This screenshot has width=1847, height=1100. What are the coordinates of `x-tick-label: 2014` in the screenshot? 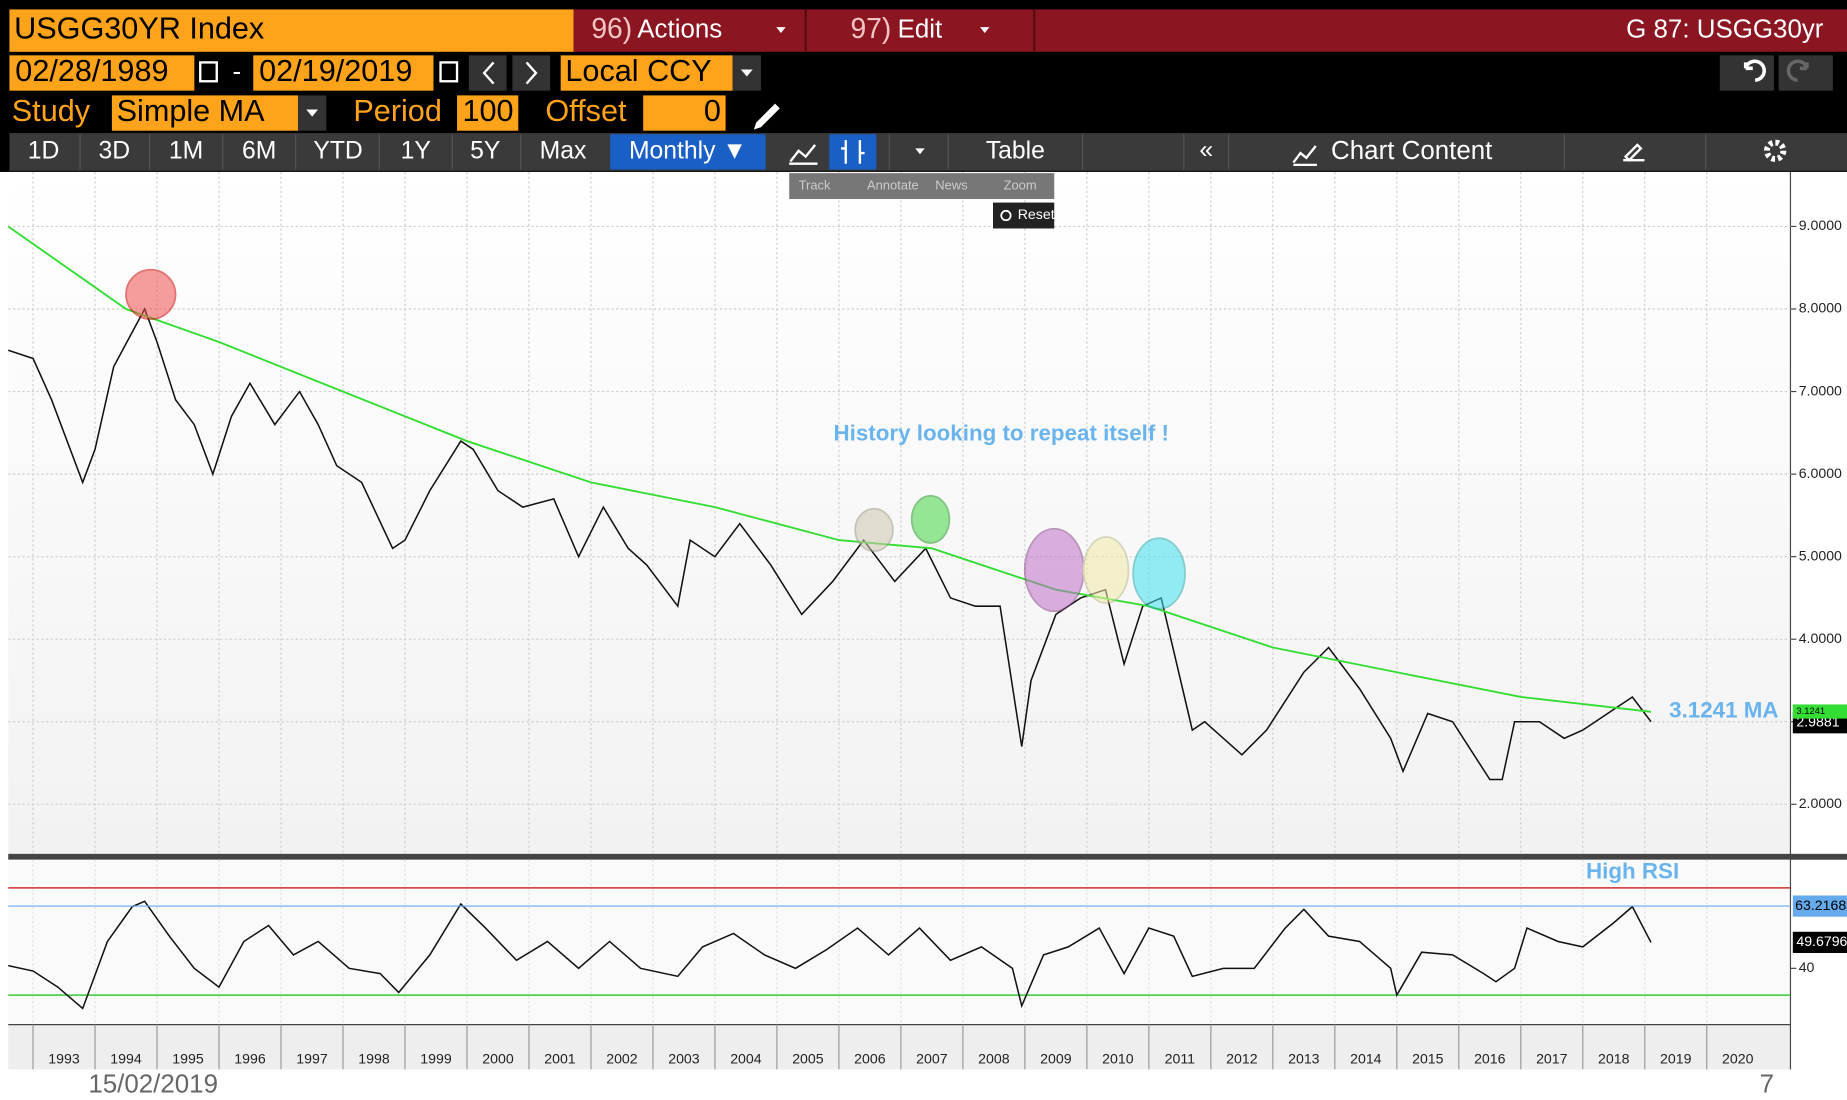 It's located at (1366, 1059).